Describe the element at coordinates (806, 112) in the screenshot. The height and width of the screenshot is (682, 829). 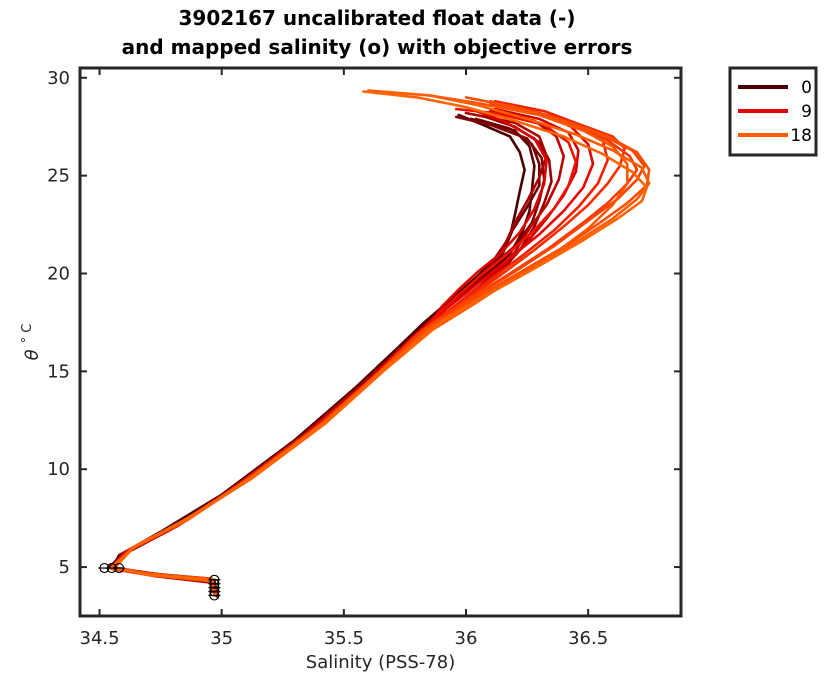
I see `legend-label-9: 9` at that location.